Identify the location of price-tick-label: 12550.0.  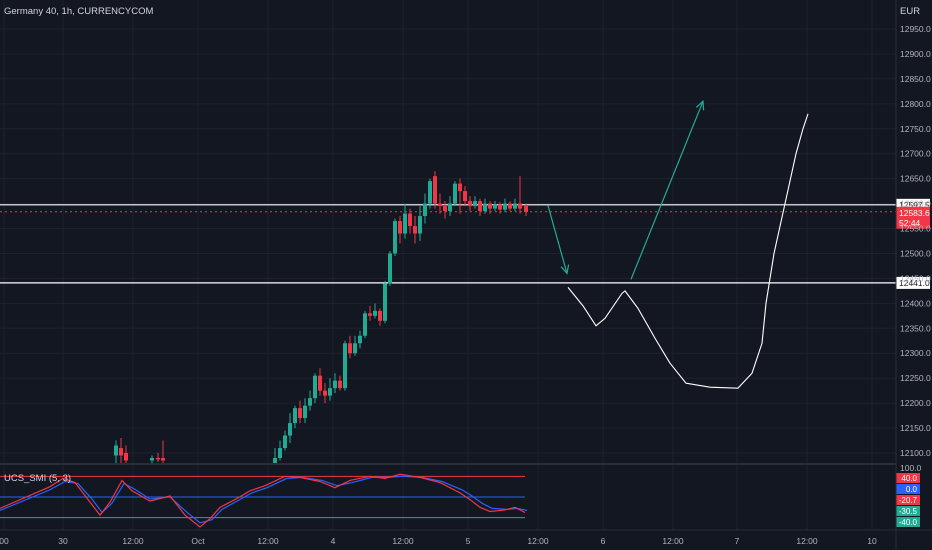
(915, 229).